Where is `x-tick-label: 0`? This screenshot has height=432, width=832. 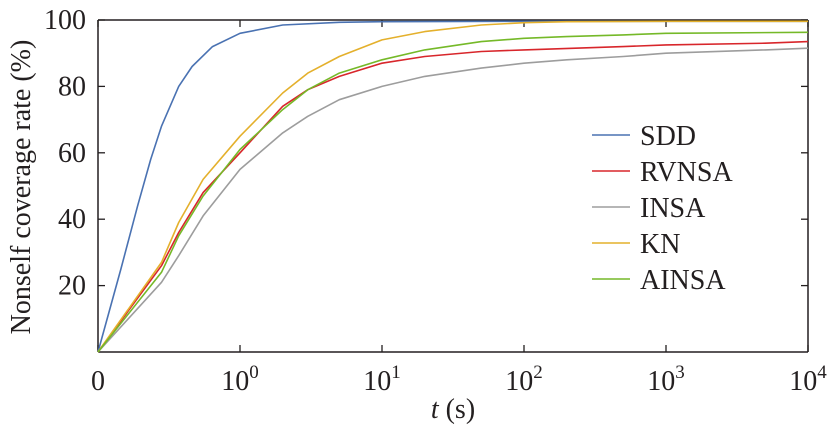 x-tick-label: 0 is located at coordinates (98, 381).